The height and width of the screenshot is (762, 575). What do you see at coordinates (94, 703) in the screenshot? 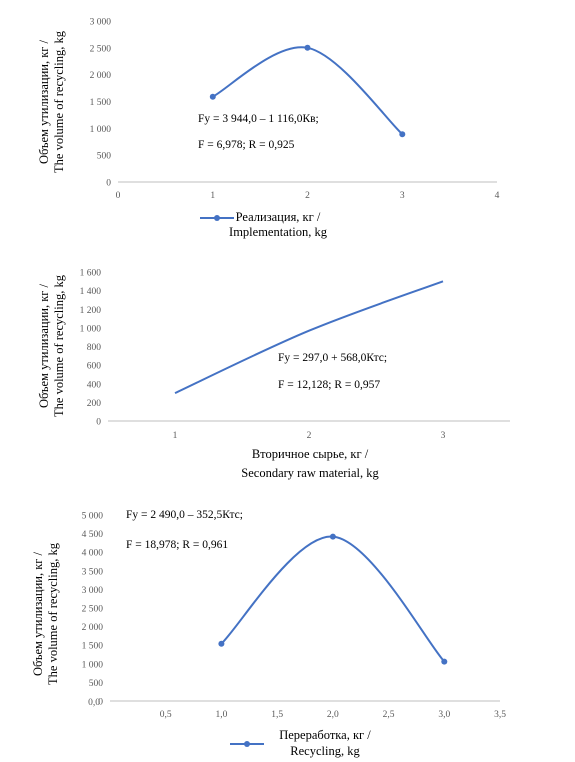
I see `x-tick-label: 0,0` at bounding box center [94, 703].